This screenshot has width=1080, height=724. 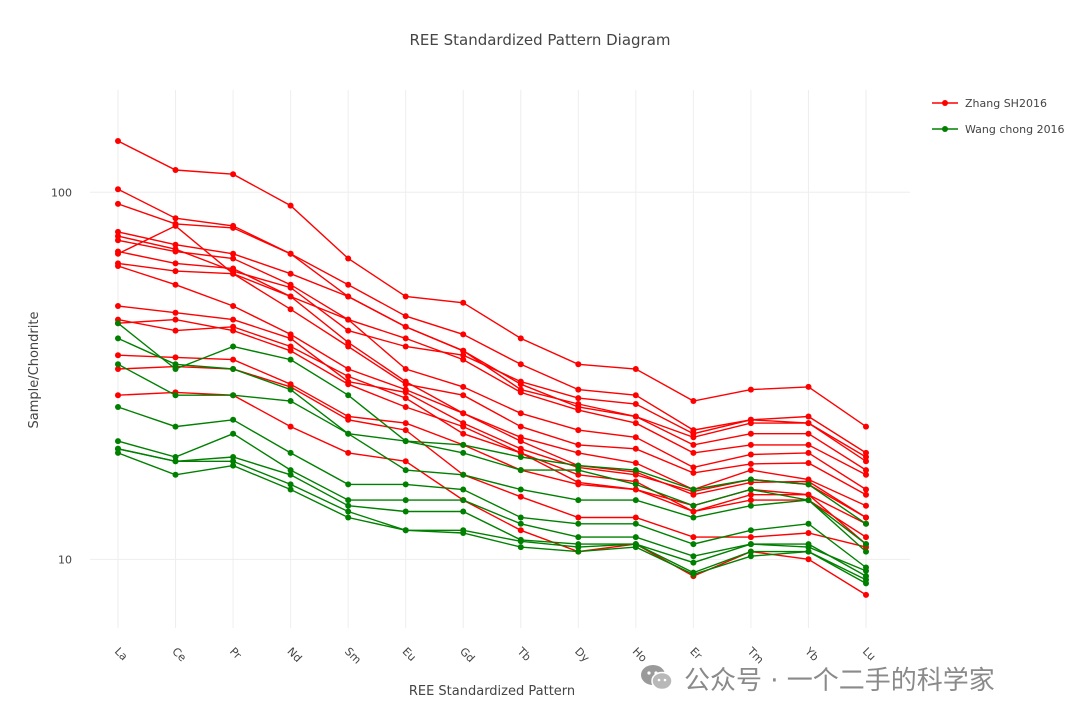 I want to click on legend-item: Wang chong 2016, so click(x=998, y=129).